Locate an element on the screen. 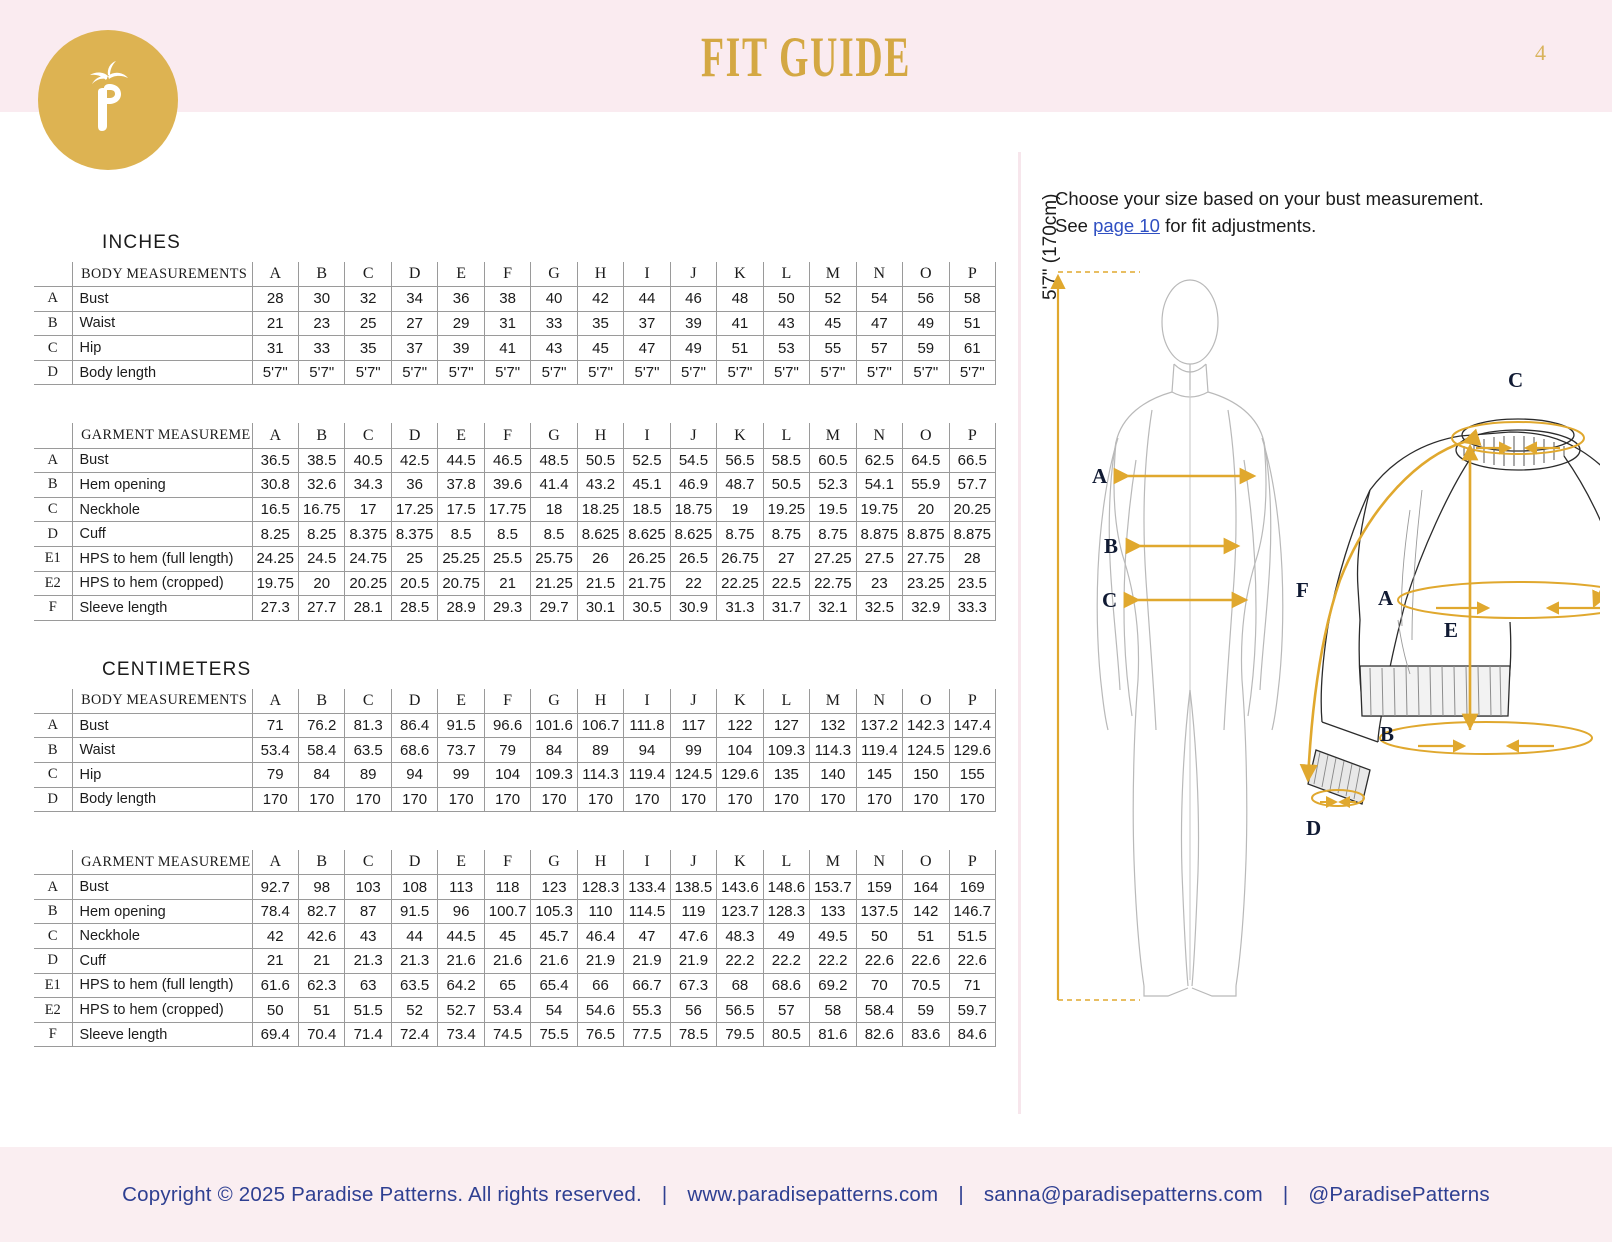 The image size is (1612, 1242). cell-J: 46.9 is located at coordinates (693, 485).